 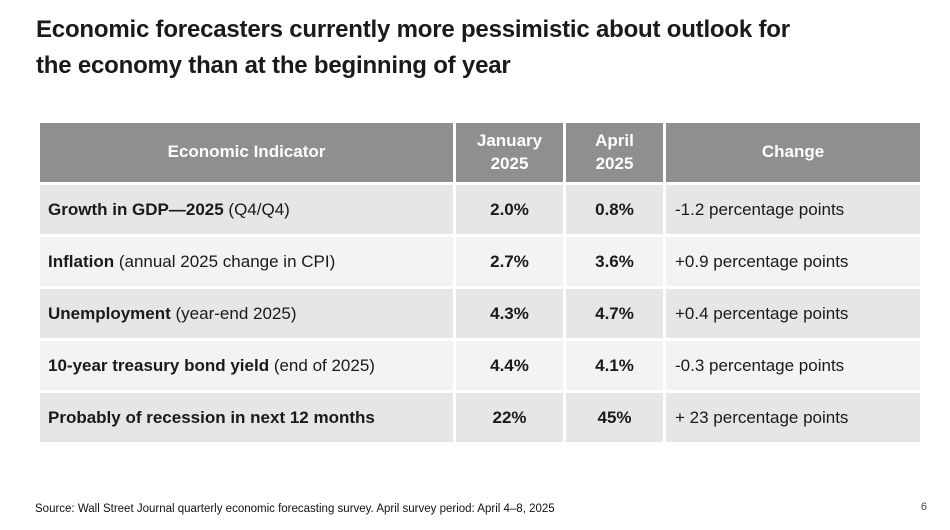 I want to click on cell-change-value: -1.2 percentage points, so click(x=793, y=209).